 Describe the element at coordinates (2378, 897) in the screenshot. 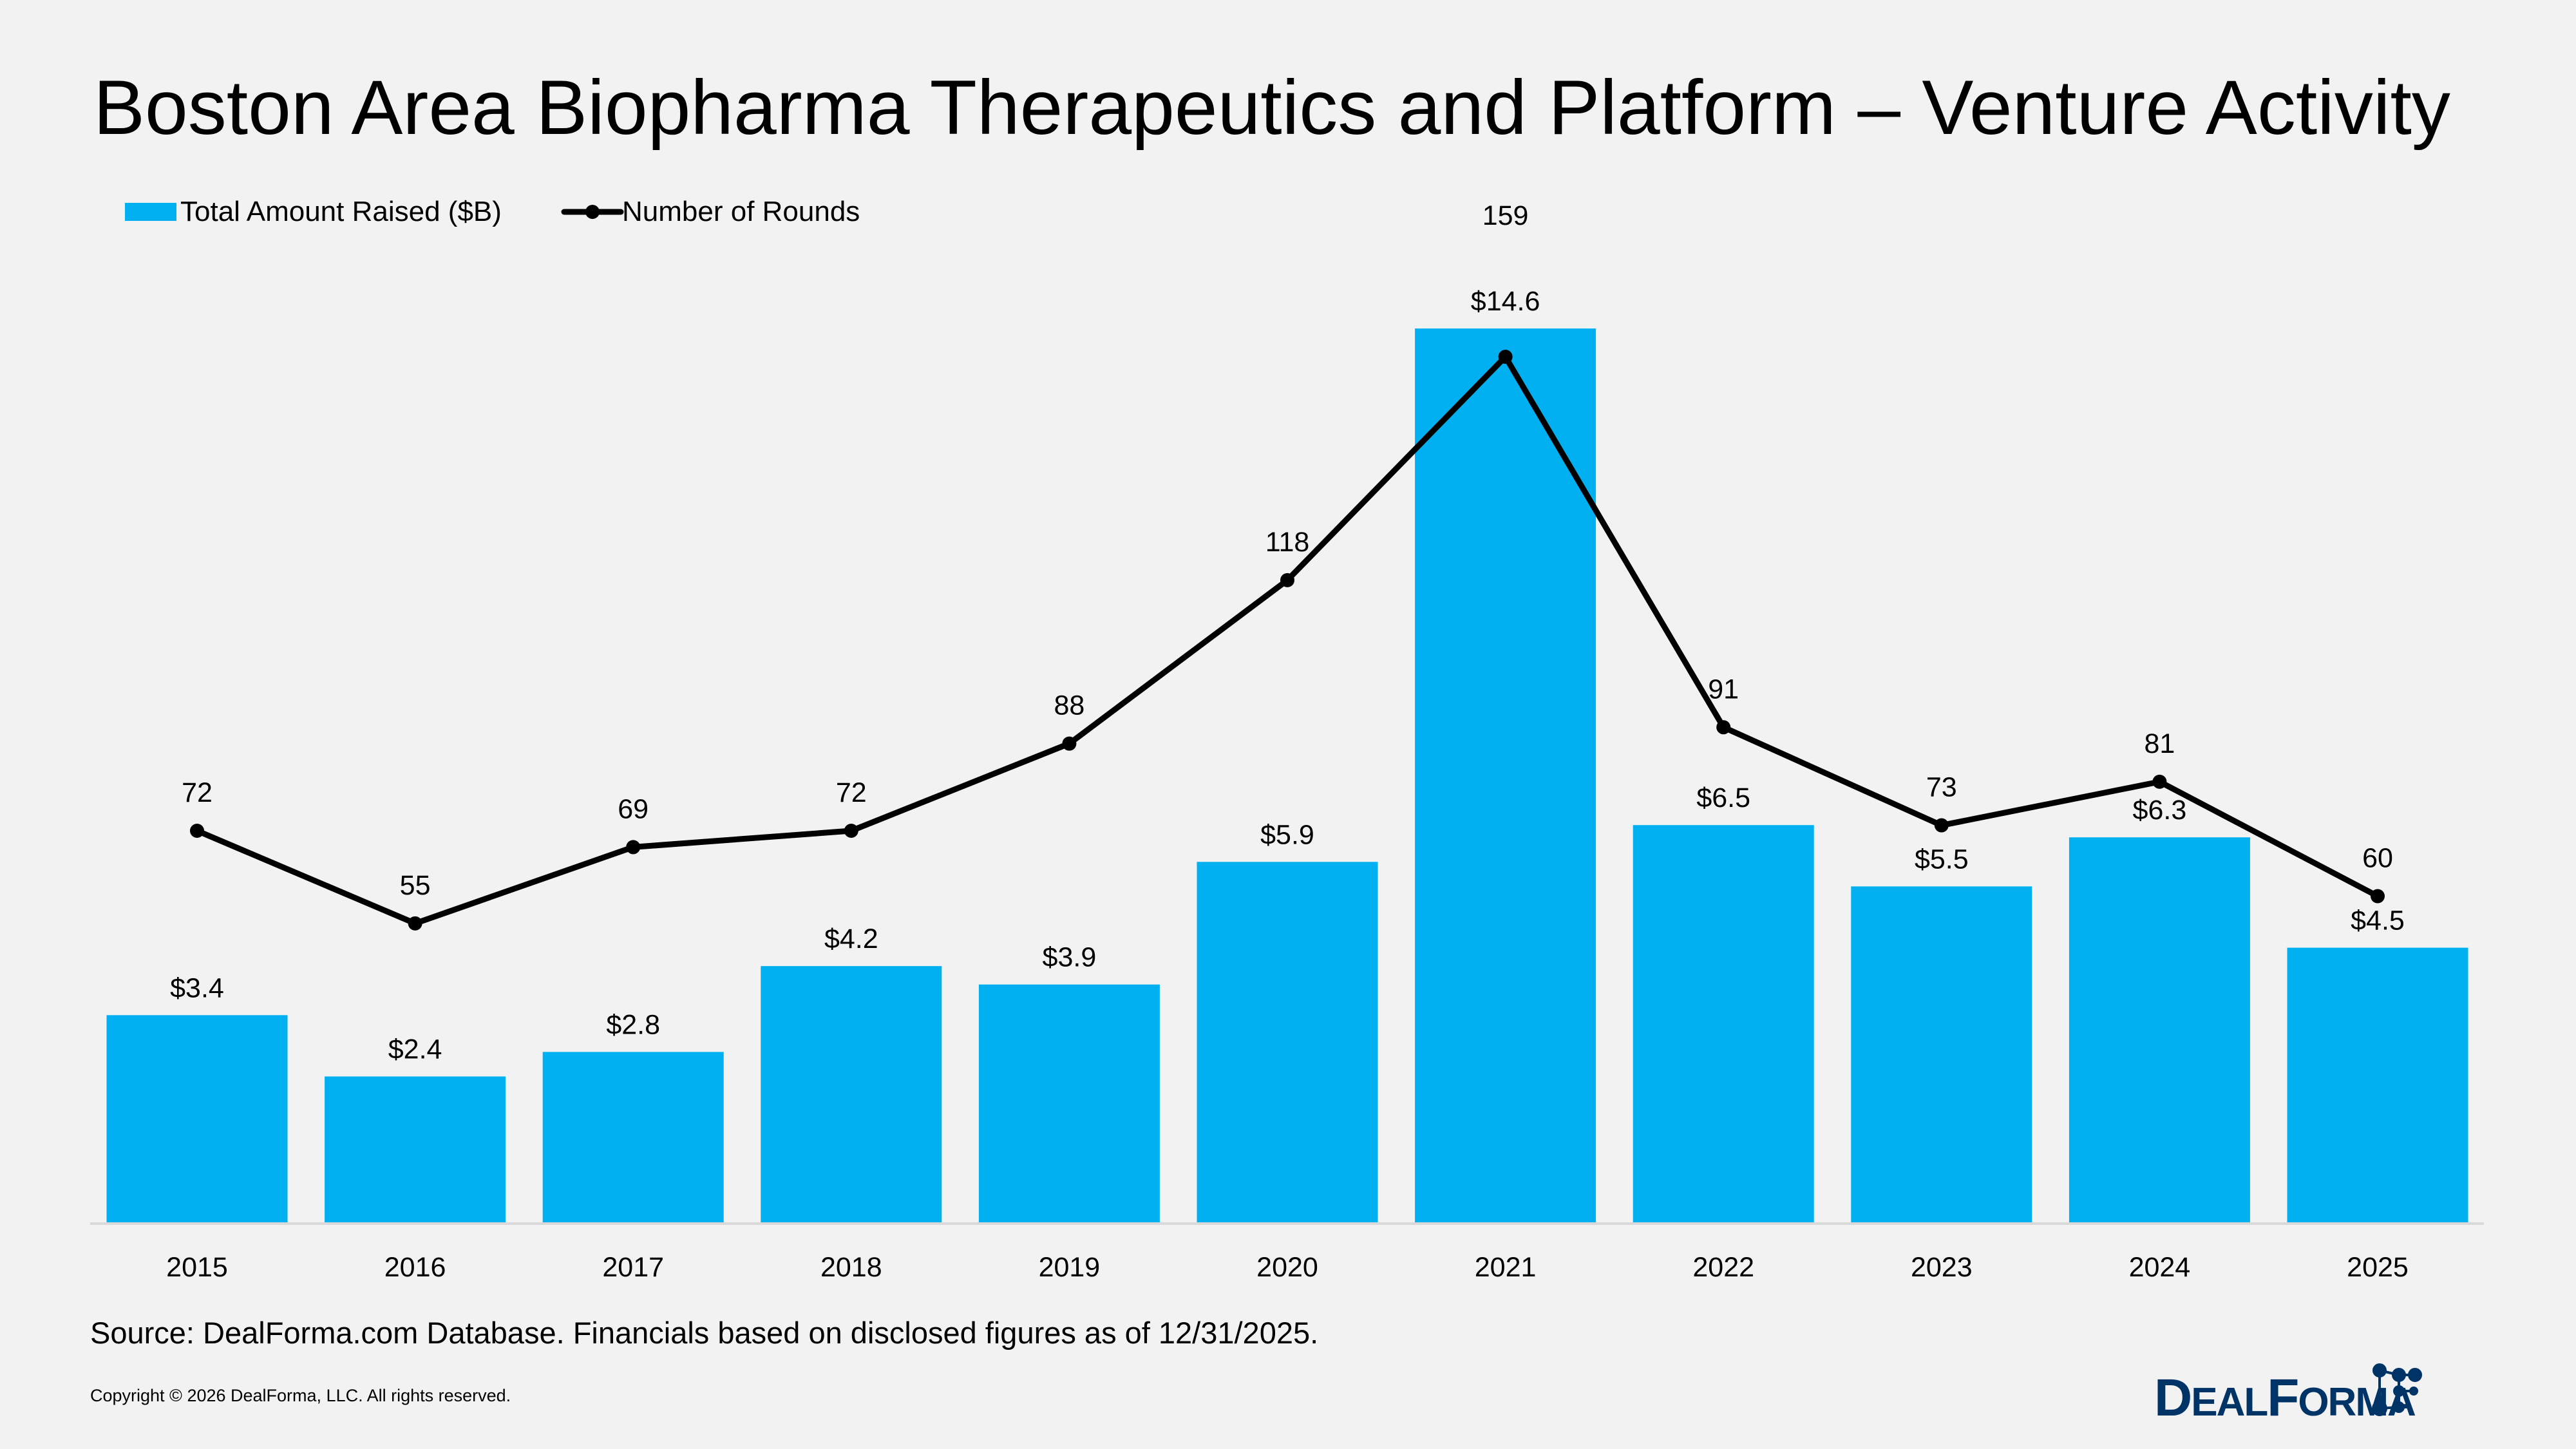

I see `rounds-marker-2025` at that location.